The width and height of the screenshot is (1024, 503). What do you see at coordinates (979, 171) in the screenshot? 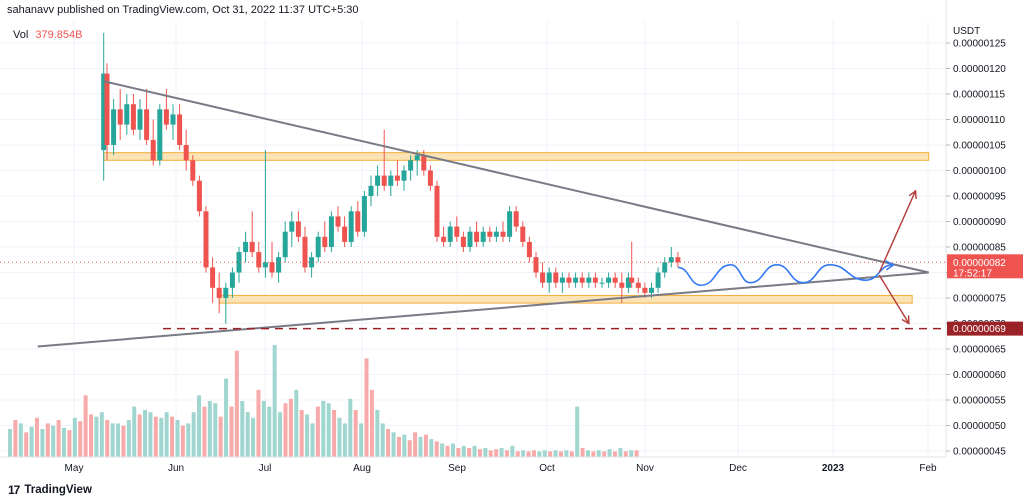
I see `price-tick-label: 0.00000100` at bounding box center [979, 171].